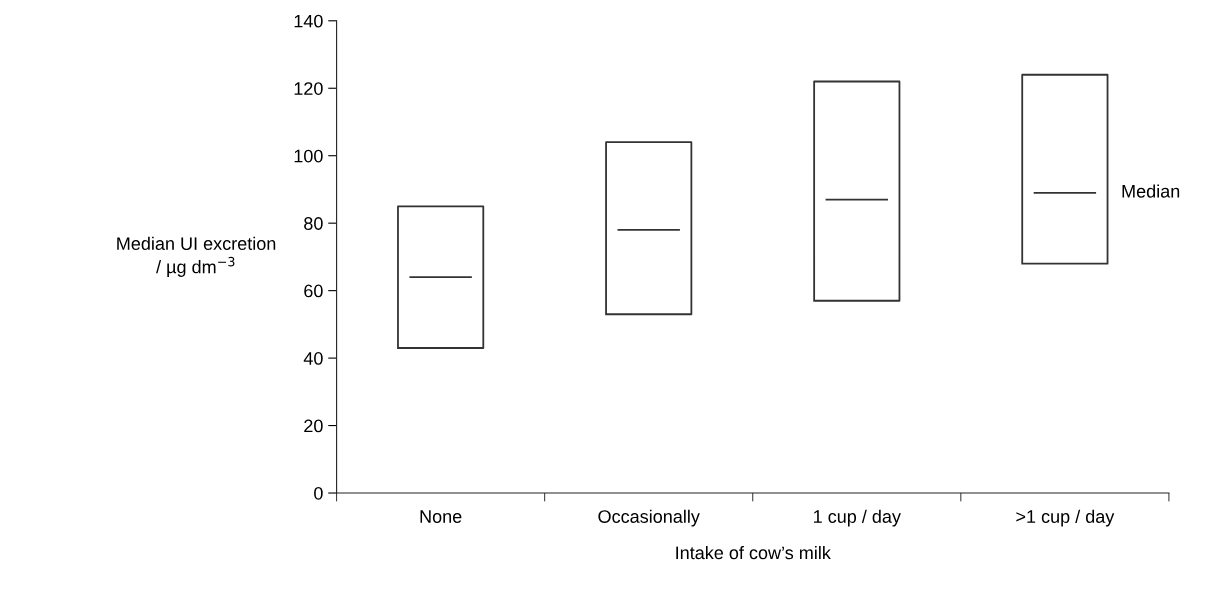  What do you see at coordinates (196, 256) in the screenshot?
I see `y-axis-title: Median UI excretion / µg dm$^{−3}$` at bounding box center [196, 256].